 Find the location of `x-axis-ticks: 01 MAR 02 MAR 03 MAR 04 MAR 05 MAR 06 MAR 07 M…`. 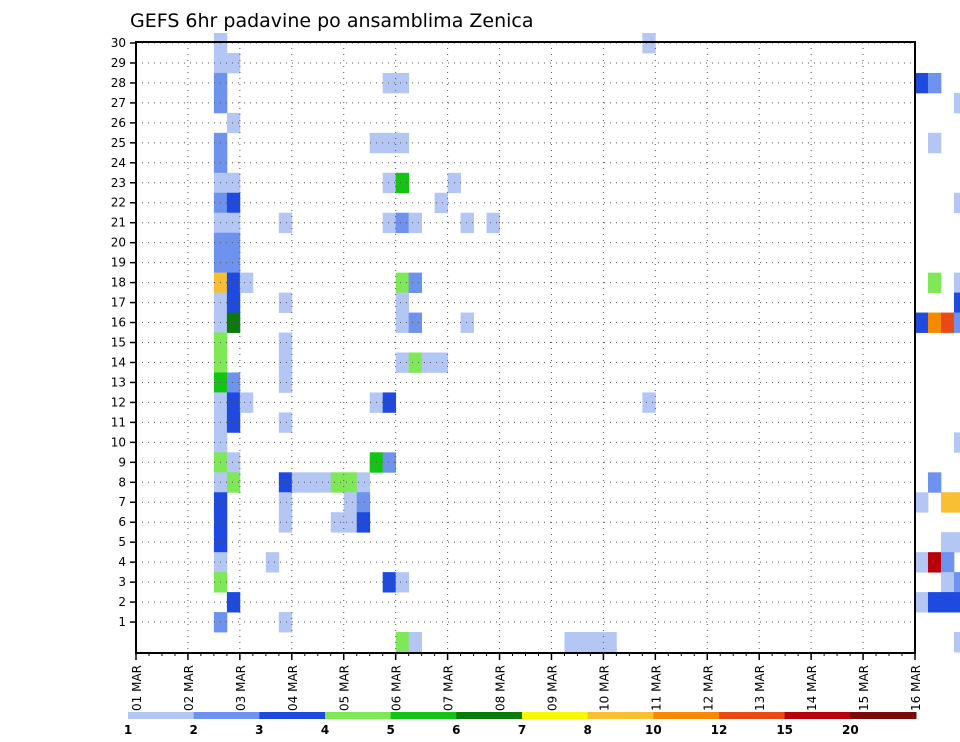

x-axis-ticks: 01 MAR 02 MAR 03 MAR 04 MAR 05 MAR 06 MAR 07 M… is located at coordinates (526, 682).